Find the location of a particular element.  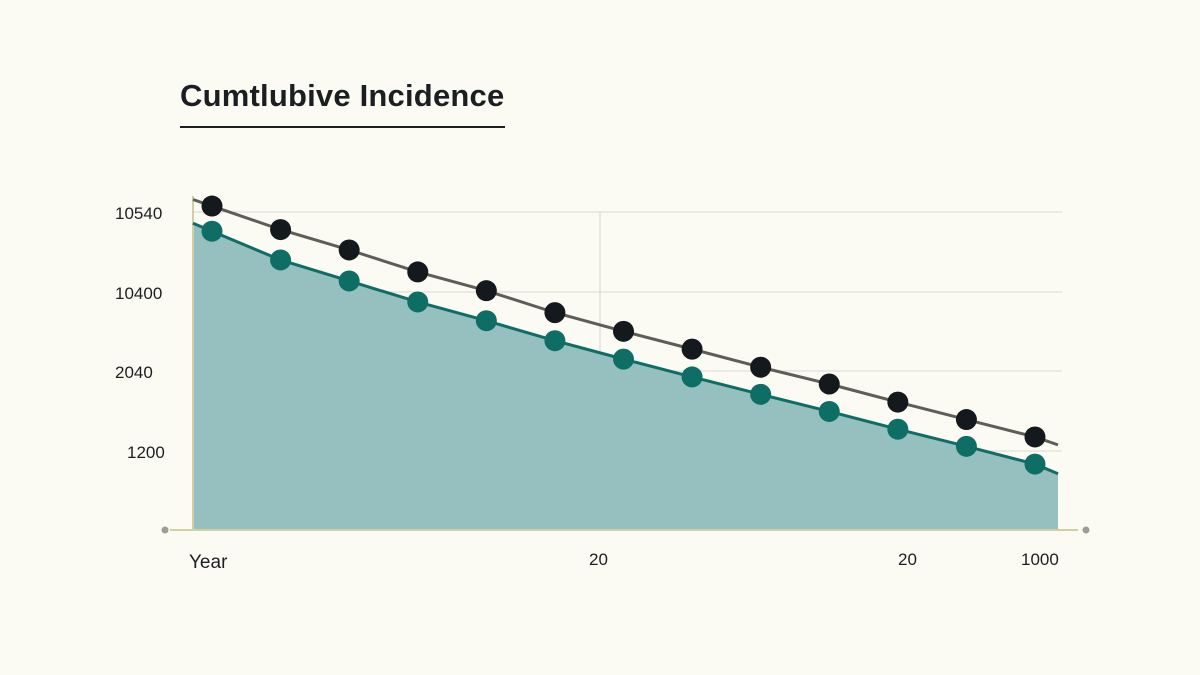

x-tick-label: 1000 is located at coordinates (1040, 559).